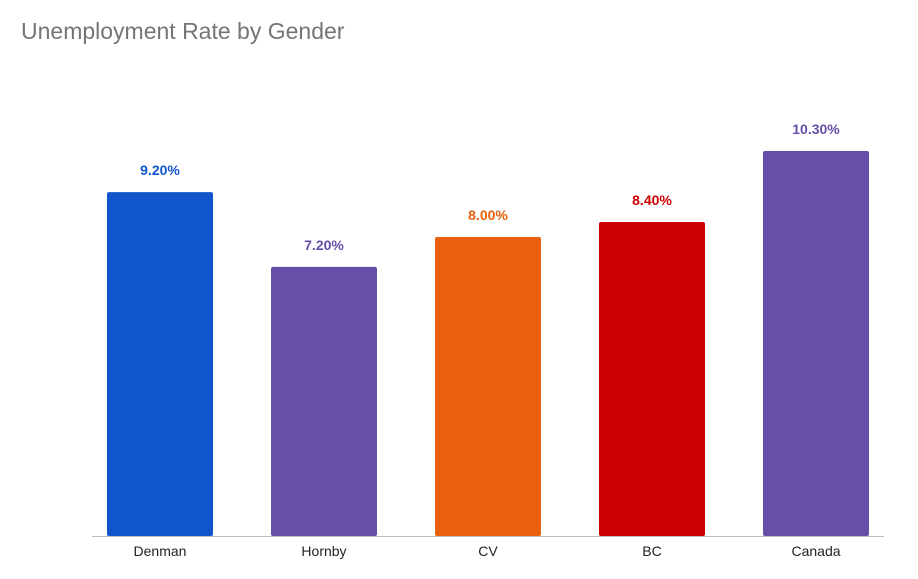  Describe the element at coordinates (323, 551) in the screenshot. I see `x-tick-label-hornby: Hornby` at that location.